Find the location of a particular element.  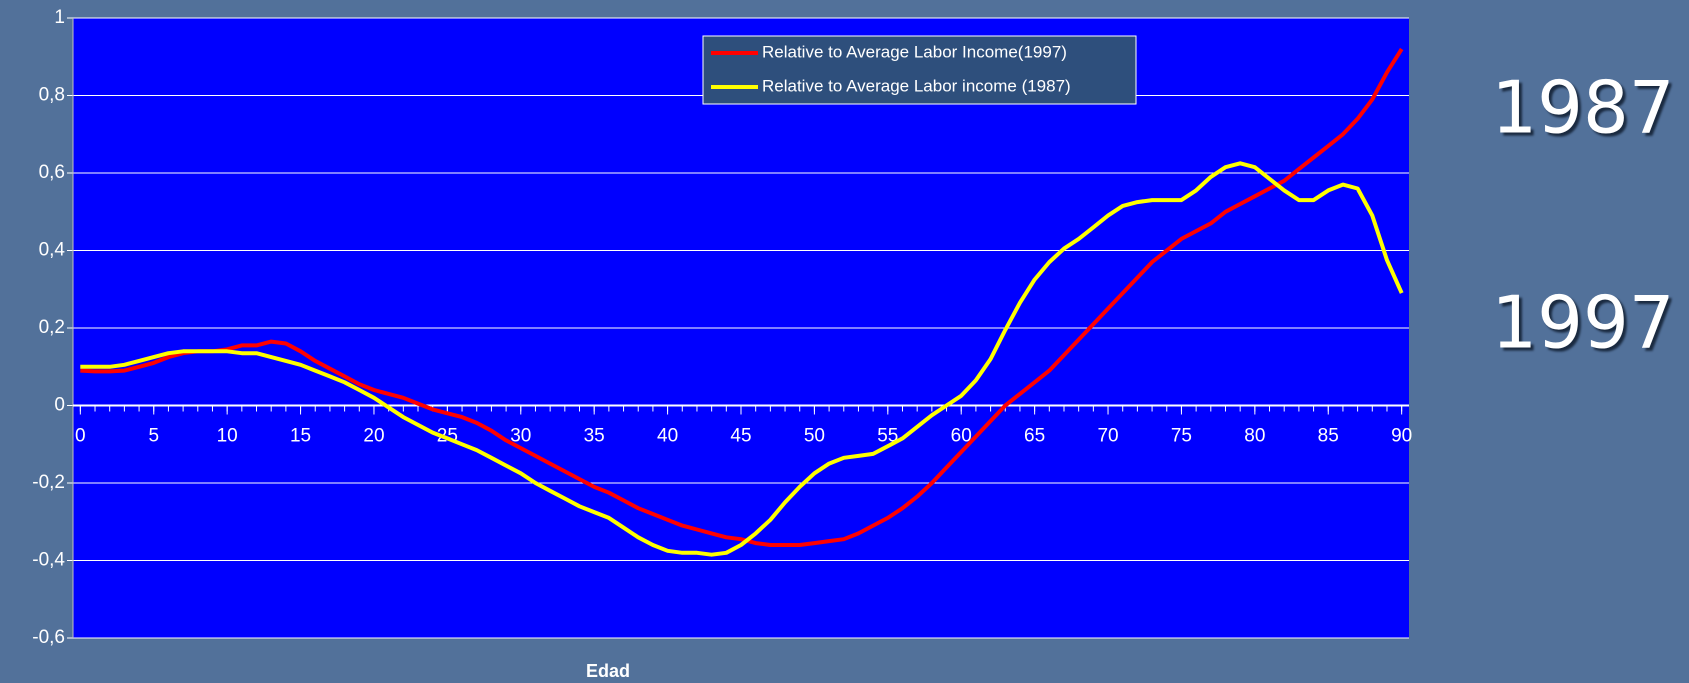

x-tick-label: 45 is located at coordinates (740, 436).